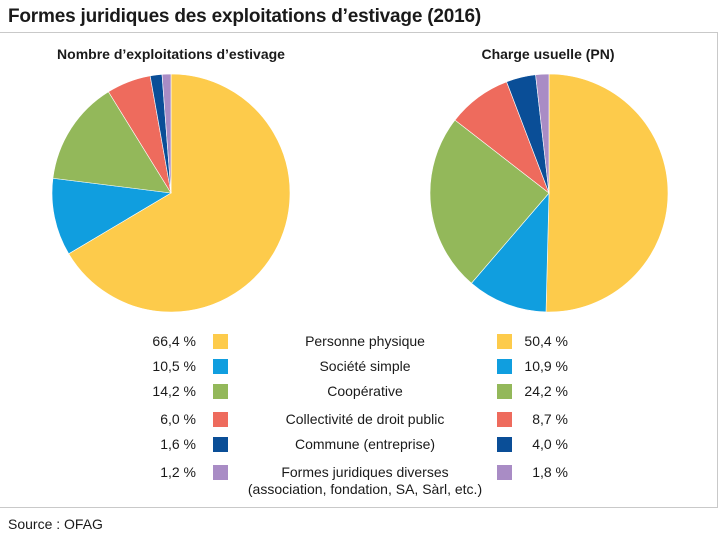 The height and width of the screenshot is (544, 720). Describe the element at coordinates (174, 391) in the screenshot. I see `left-value-label: 14,2 %` at that location.